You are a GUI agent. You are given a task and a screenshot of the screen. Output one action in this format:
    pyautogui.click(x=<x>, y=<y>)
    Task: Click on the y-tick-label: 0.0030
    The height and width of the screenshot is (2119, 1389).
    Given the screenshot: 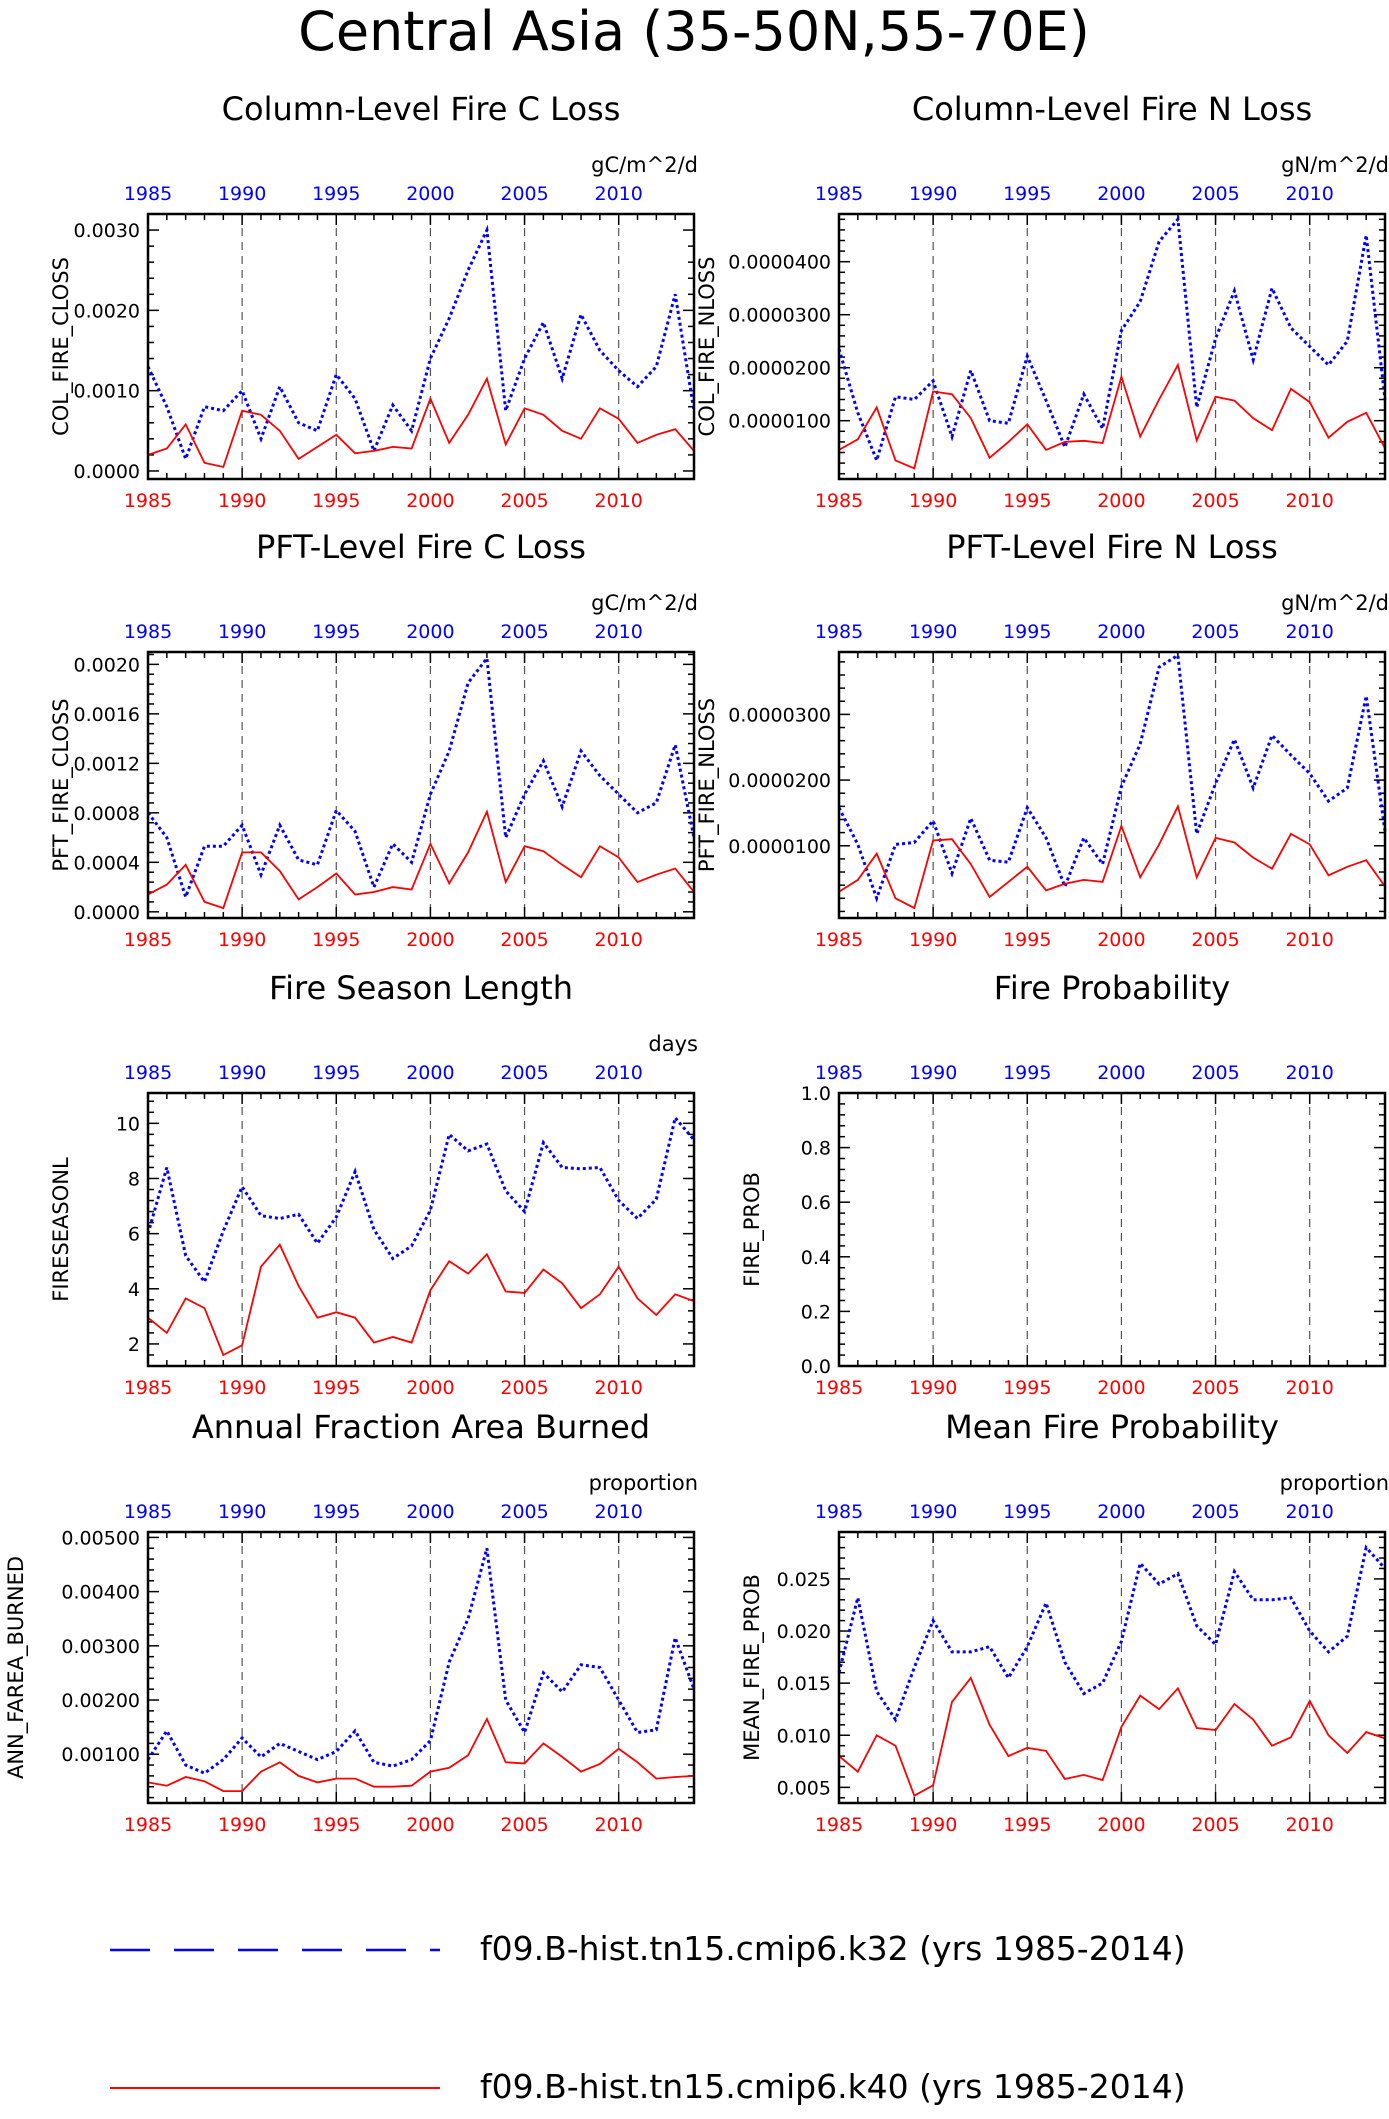 What is the action you would take?
    pyautogui.click(x=107, y=231)
    